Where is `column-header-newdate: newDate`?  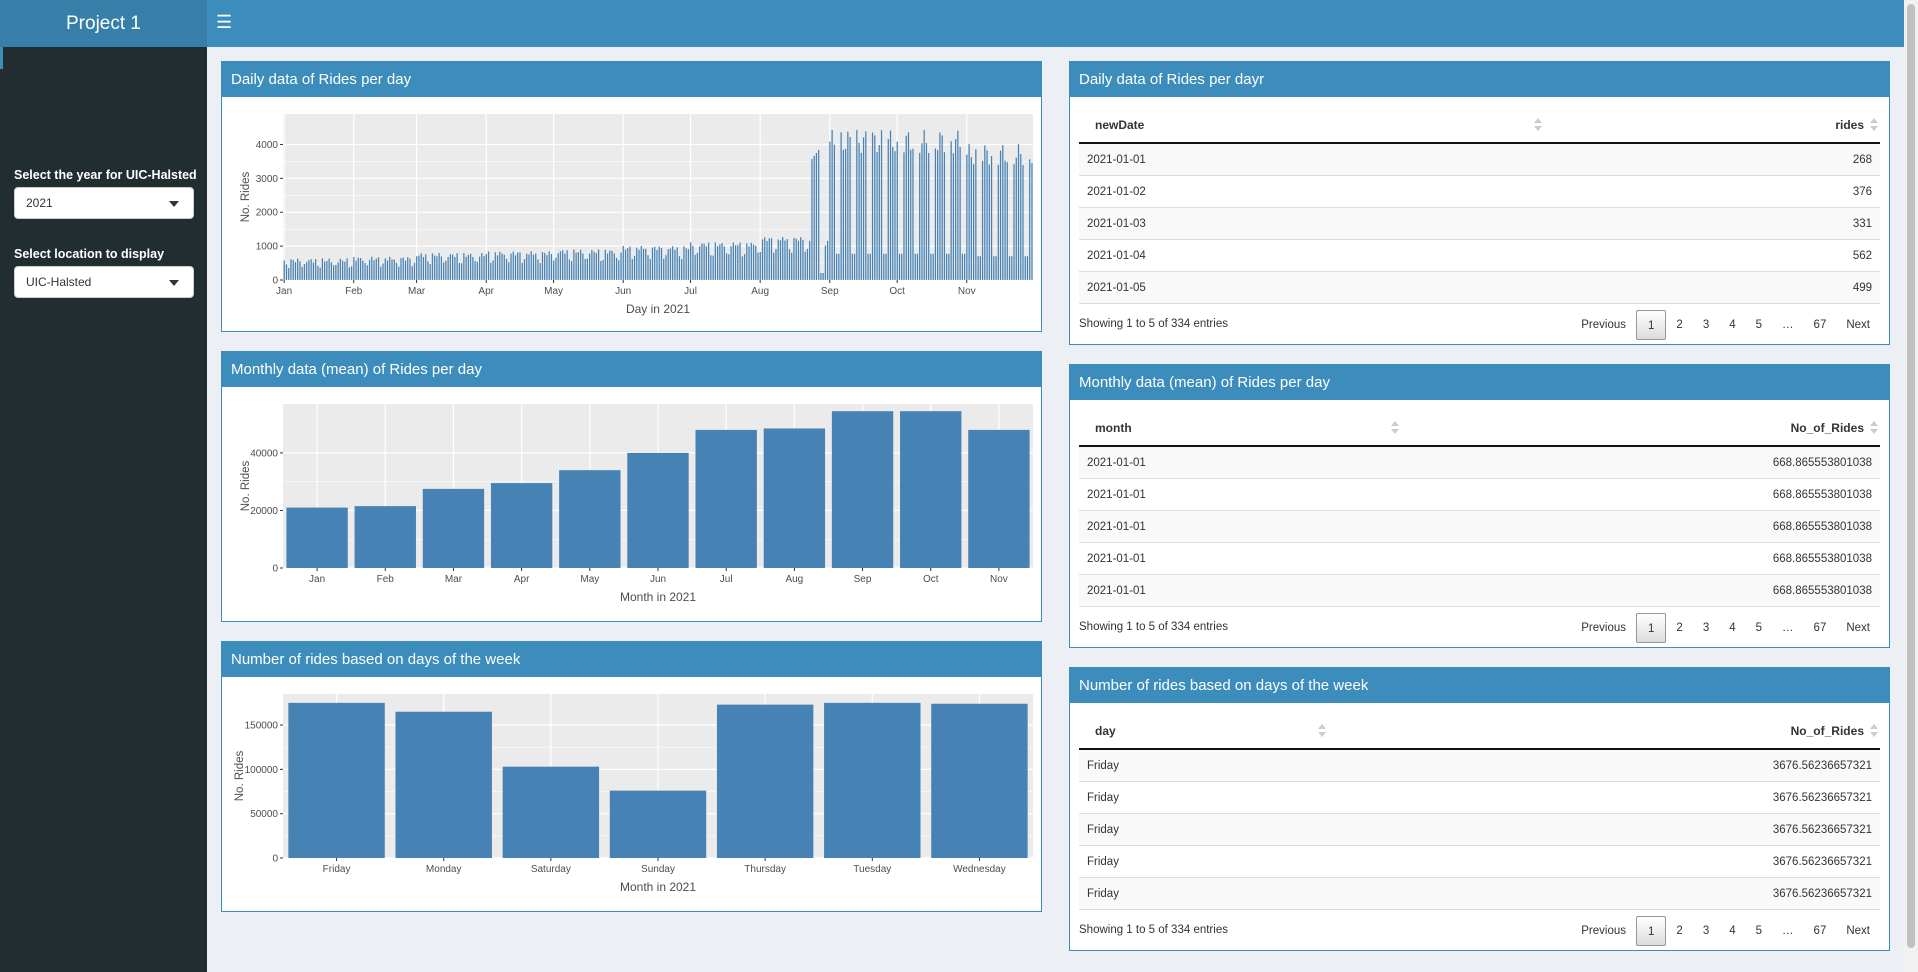 column-header-newdate: newDate is located at coordinates (1120, 125).